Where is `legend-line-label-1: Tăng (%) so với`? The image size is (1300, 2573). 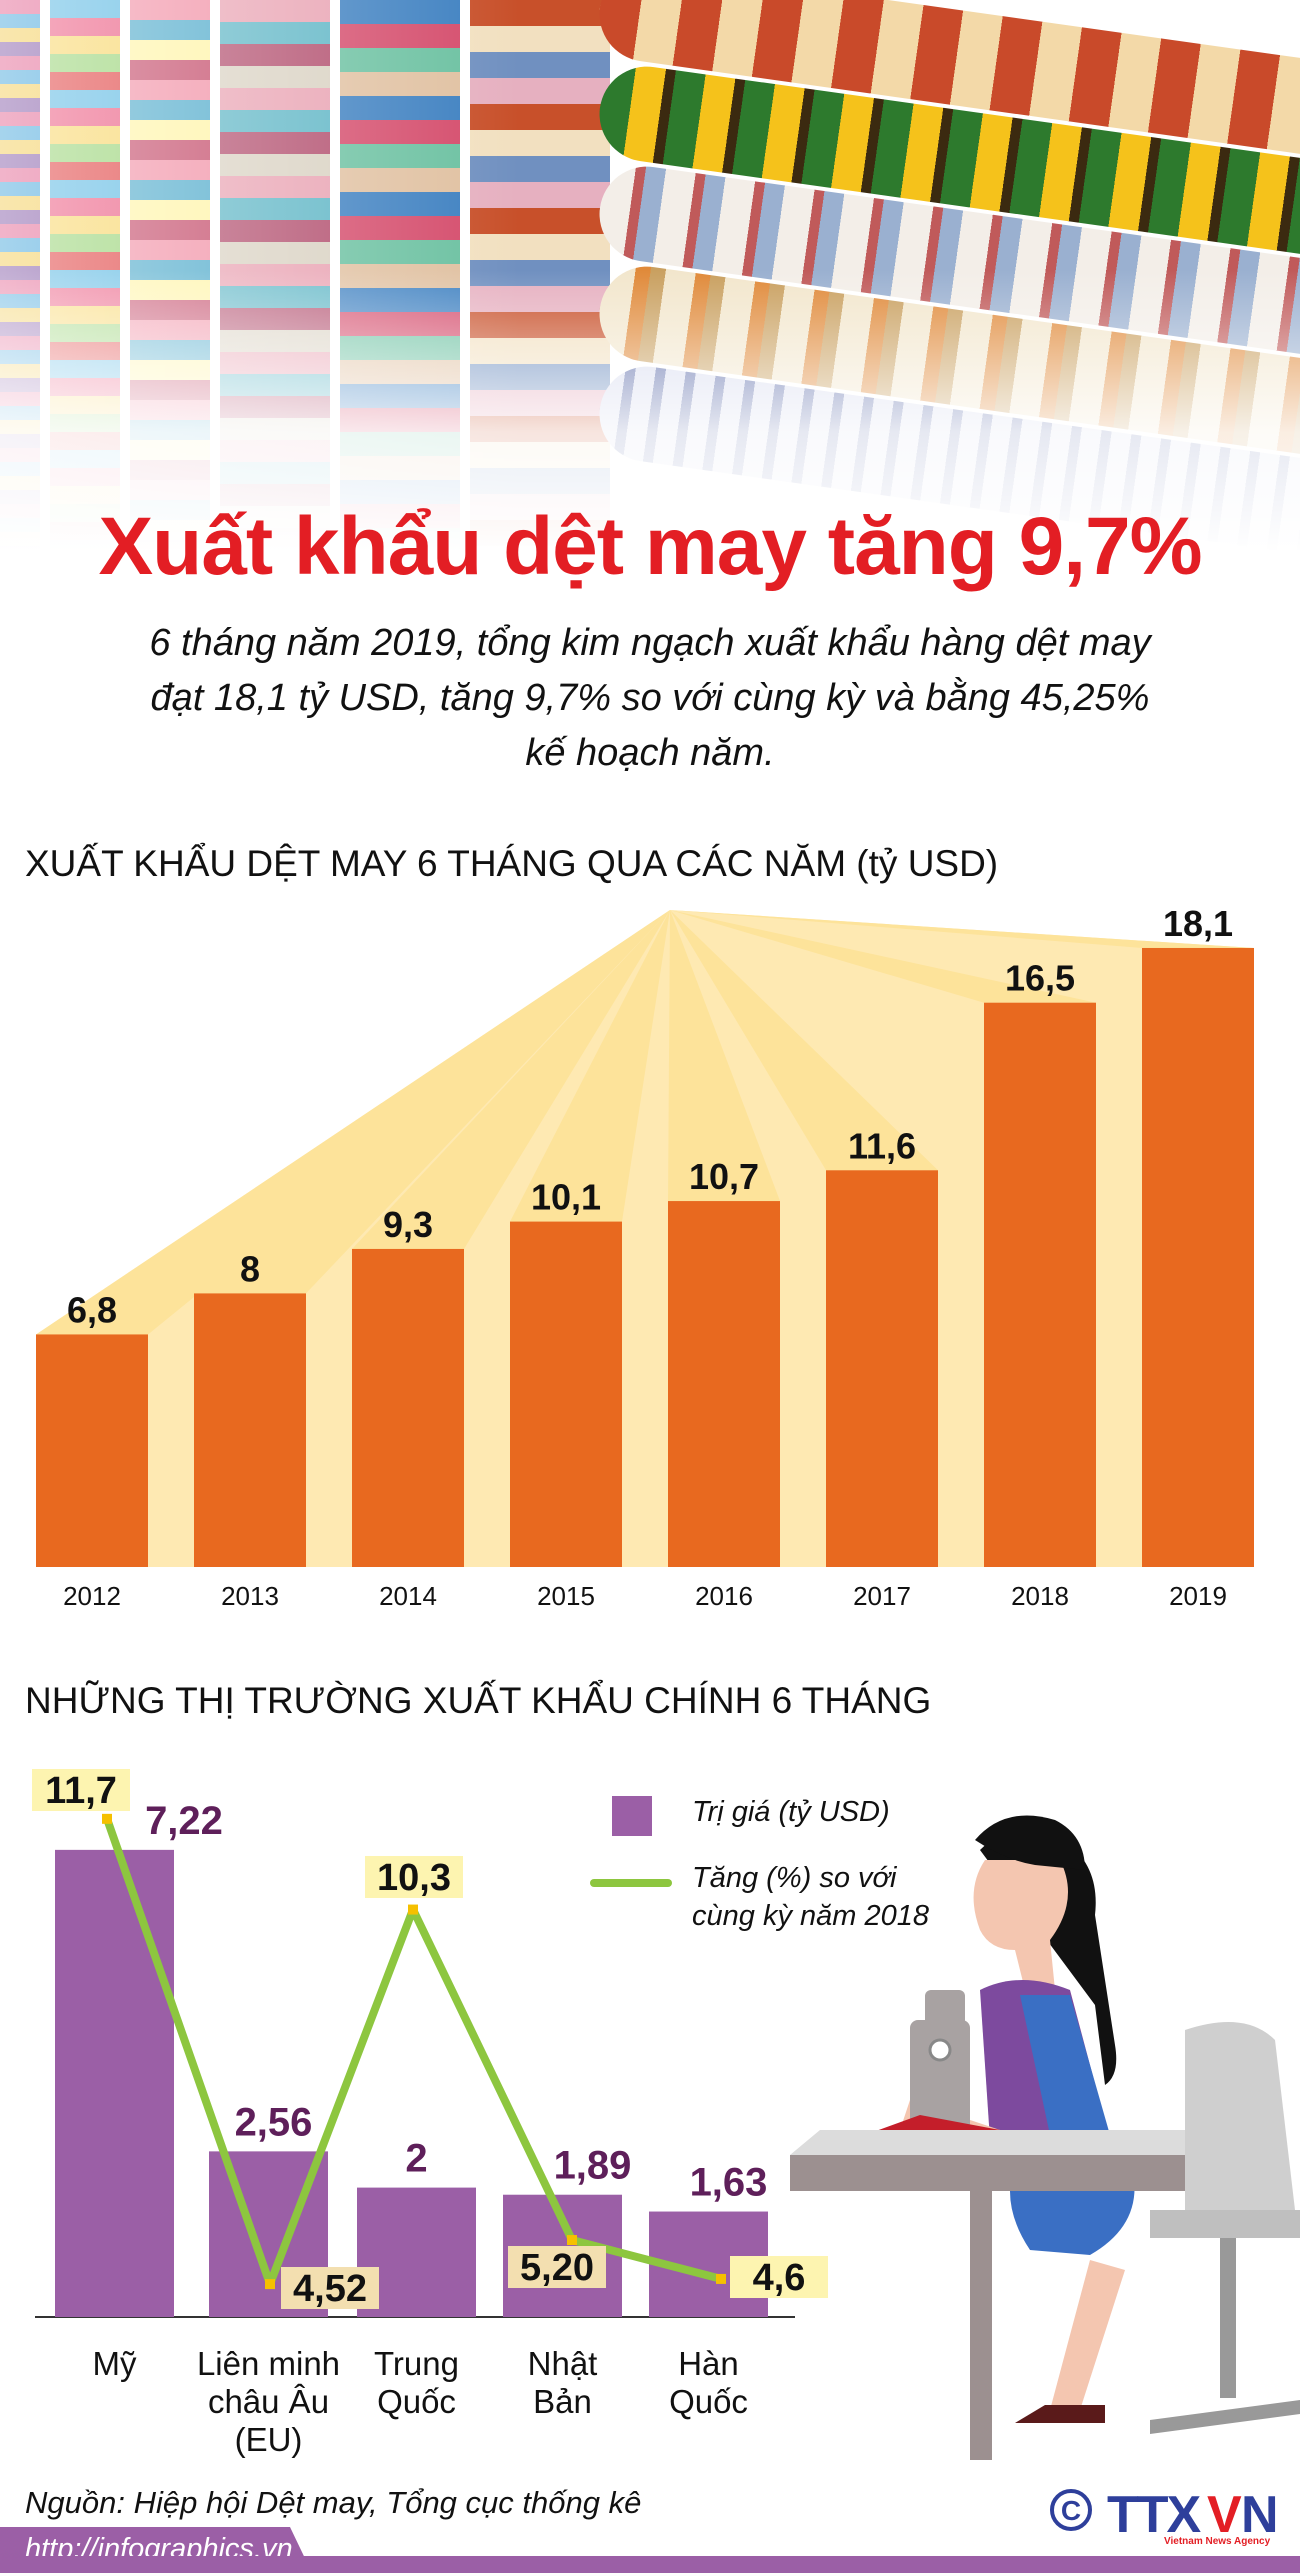
legend-line-label-1: Tăng (%) so với is located at coordinates (794, 1878).